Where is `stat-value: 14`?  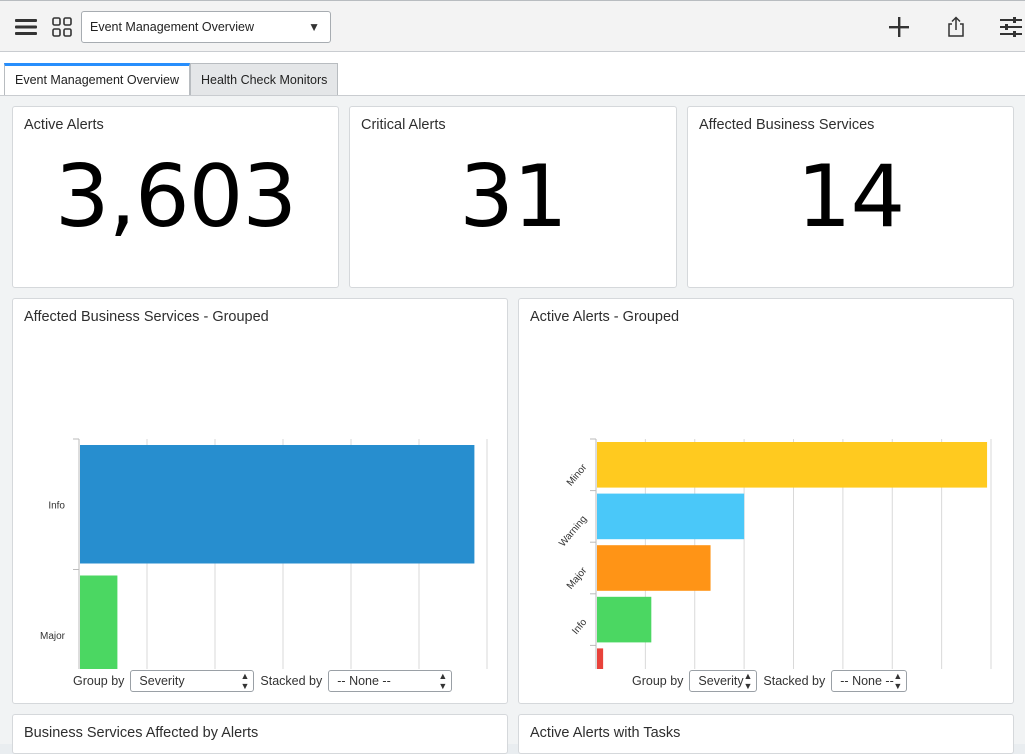 stat-value: 14 is located at coordinates (850, 197).